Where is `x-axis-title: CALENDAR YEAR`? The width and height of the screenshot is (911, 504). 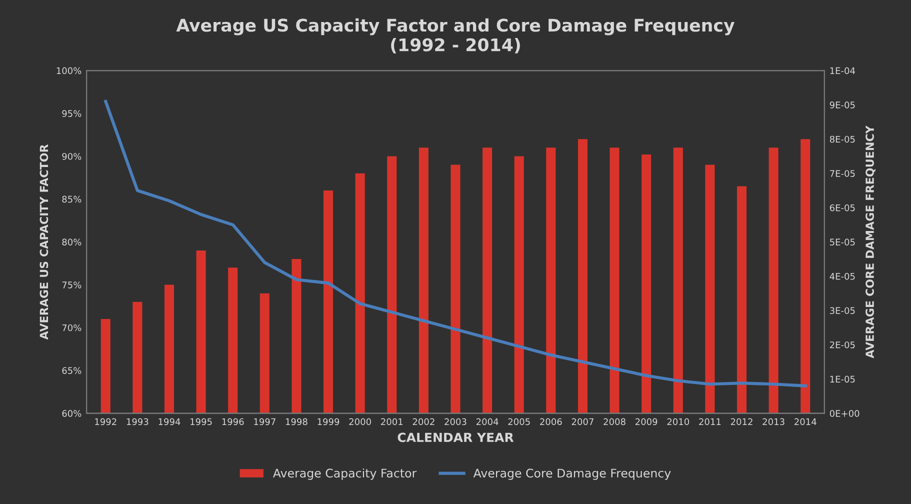
x-axis-title: CALENDAR YEAR is located at coordinates (456, 437).